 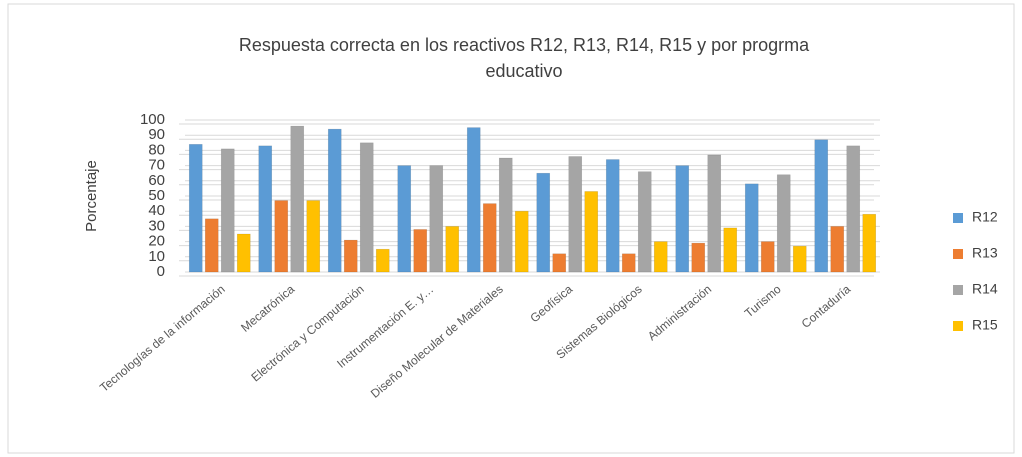 What do you see at coordinates (156, 165) in the screenshot?
I see `y-tick-label: 70` at bounding box center [156, 165].